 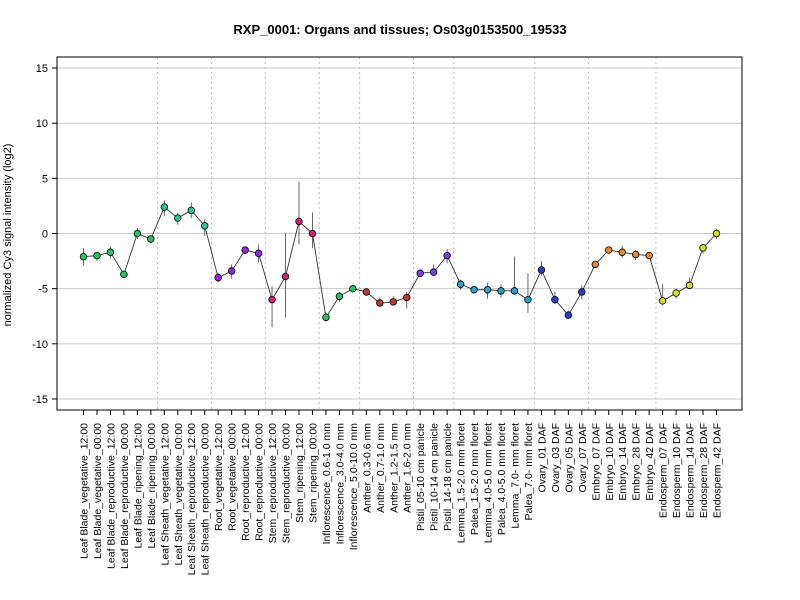 I want to click on x-tick-label-40: Embryo_14 DAF, so click(x=623, y=462).